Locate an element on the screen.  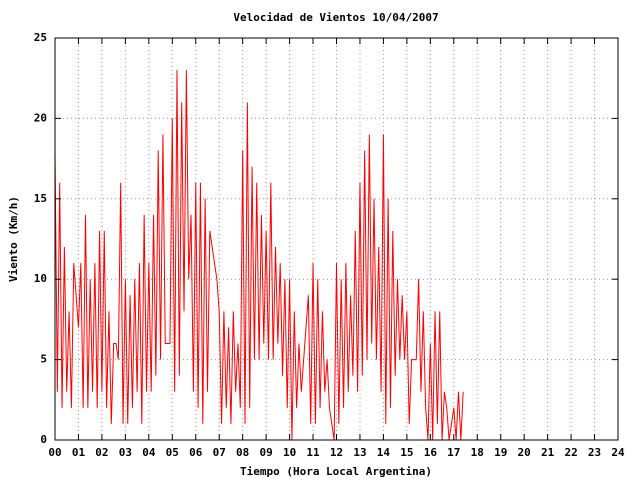
x-tick-label: 18 is located at coordinates (477, 452).